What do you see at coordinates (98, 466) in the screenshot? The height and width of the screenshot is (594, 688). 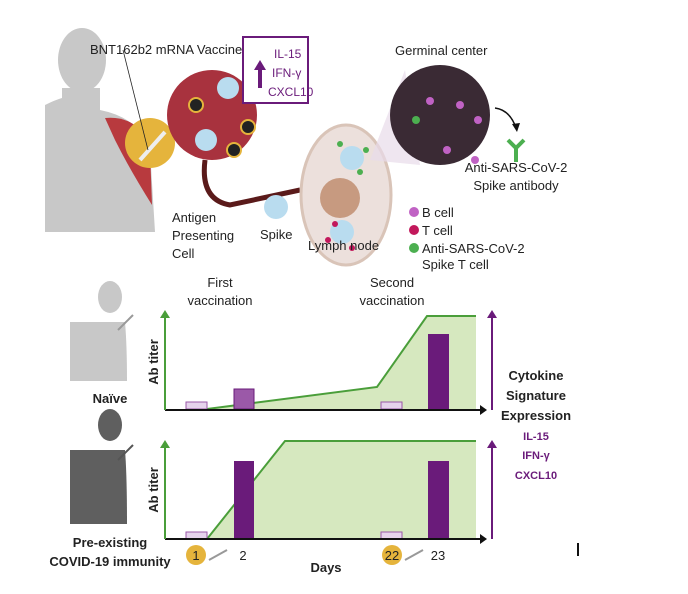 I see `preexisting-person-icon` at bounding box center [98, 466].